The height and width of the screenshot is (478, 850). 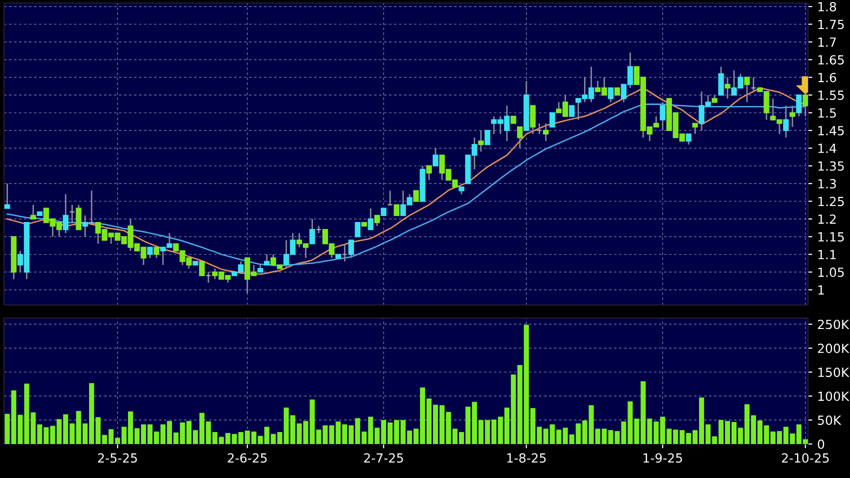 I want to click on x-tick-label: 2-6-25, so click(x=247, y=458).